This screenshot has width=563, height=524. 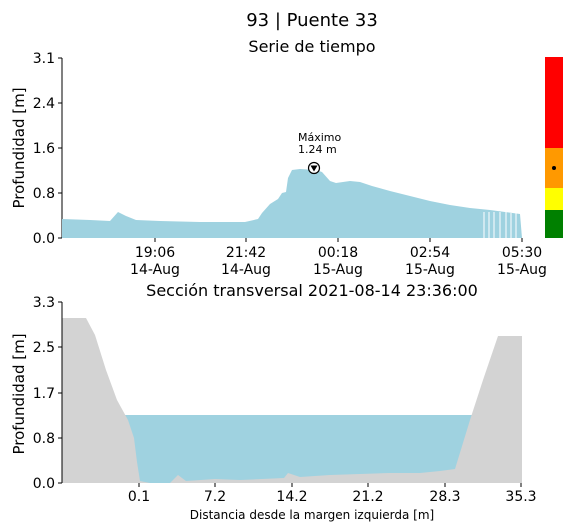 I want to click on max-marker-icon, so click(x=314, y=168).